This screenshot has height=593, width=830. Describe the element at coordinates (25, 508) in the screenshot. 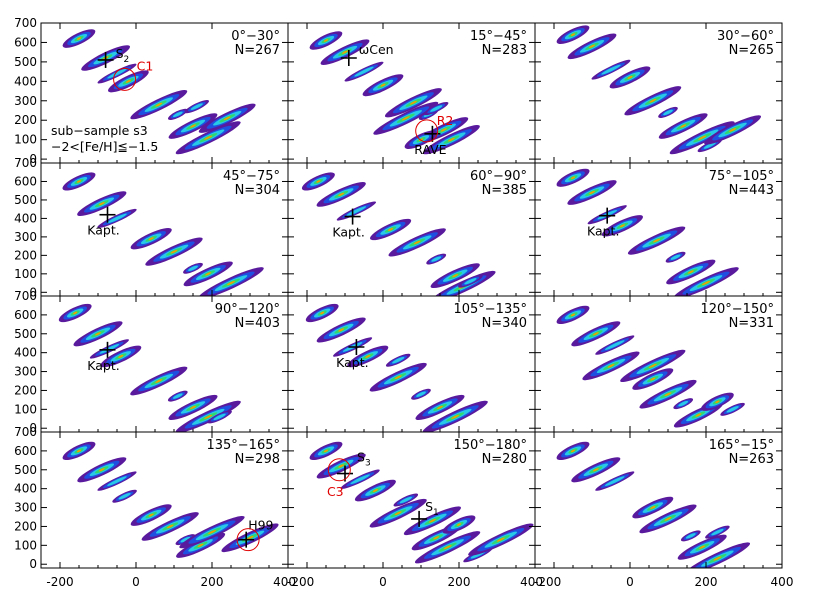

I see `y-tick-label: 300` at that location.